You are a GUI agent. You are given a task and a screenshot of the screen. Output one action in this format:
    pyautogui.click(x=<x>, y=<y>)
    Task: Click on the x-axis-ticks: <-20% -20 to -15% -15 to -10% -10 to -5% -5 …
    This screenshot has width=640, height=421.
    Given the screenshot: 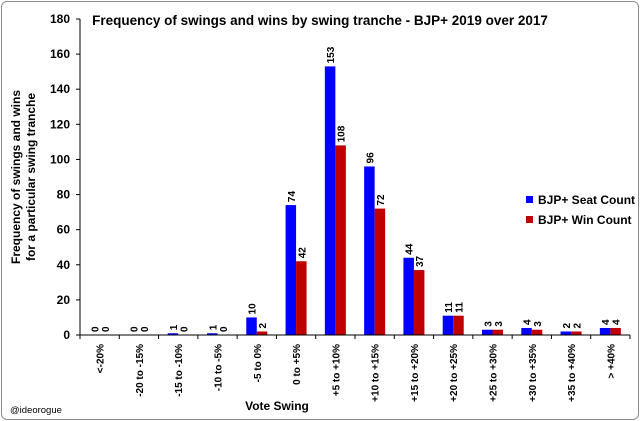 What is the action you would take?
    pyautogui.click(x=355, y=368)
    